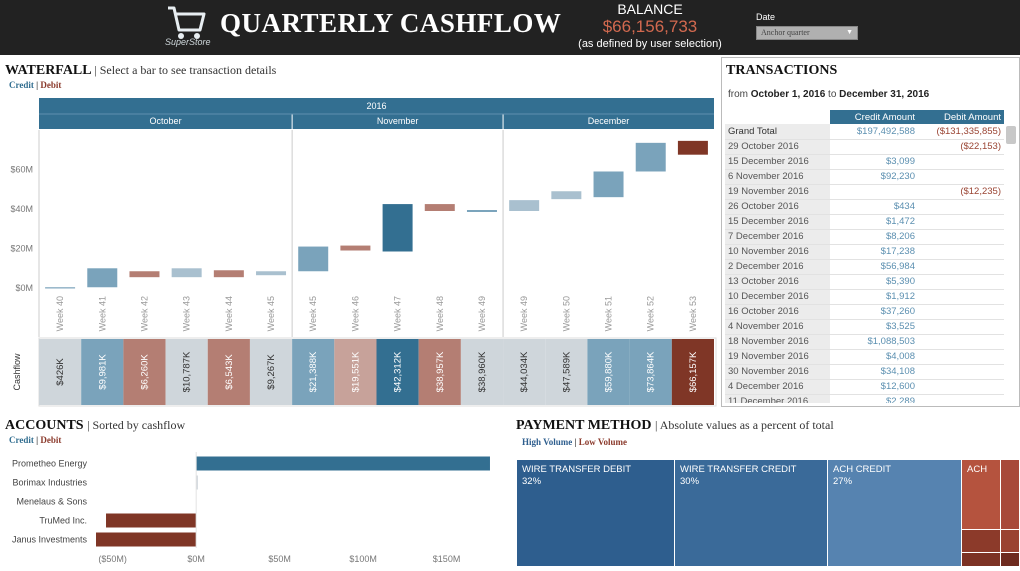  What do you see at coordinates (864, 398) in the screenshot?
I see `table-row: 11 December 2016 $2,289` at bounding box center [864, 398].